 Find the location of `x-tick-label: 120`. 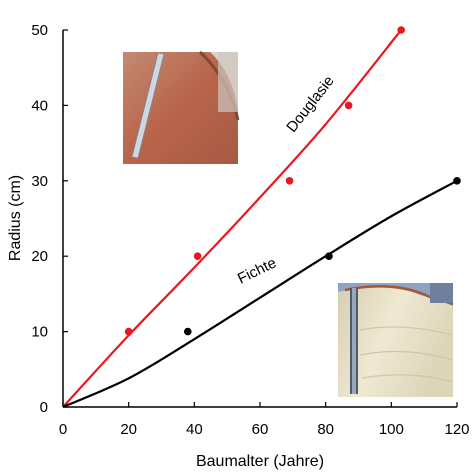

x-tick-label: 120 is located at coordinates (456, 429).